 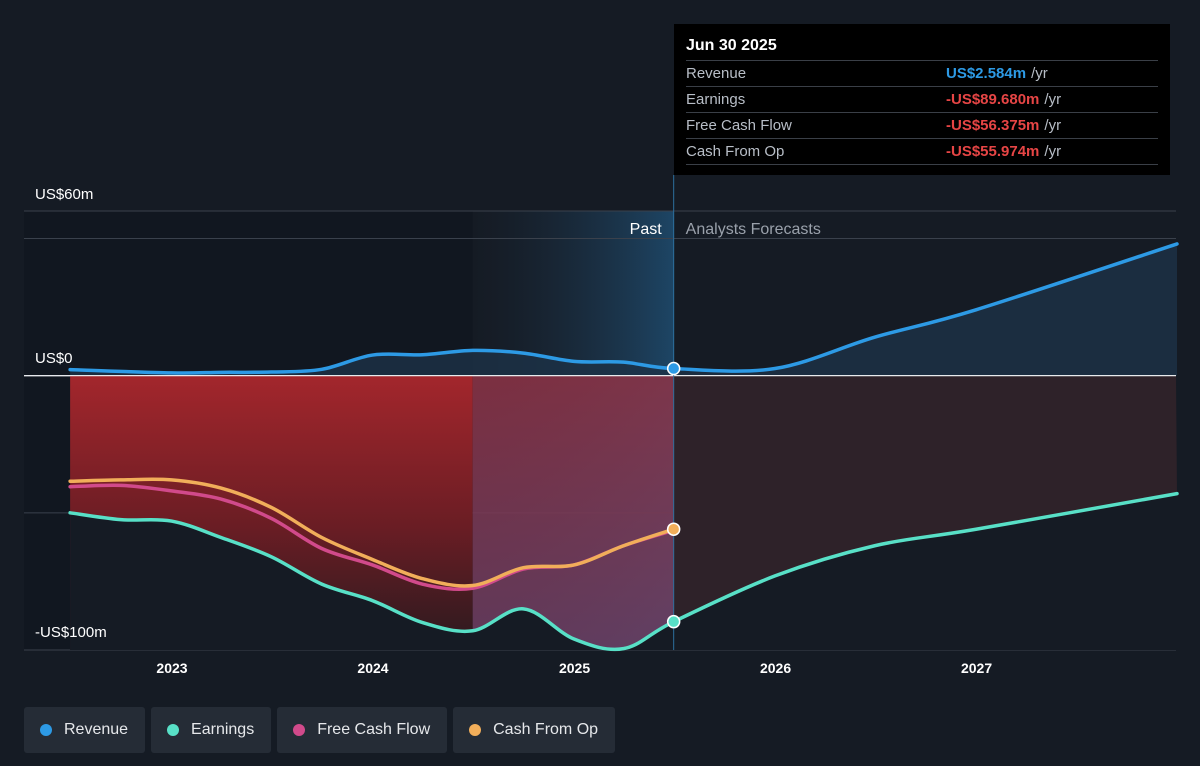 What do you see at coordinates (673, 529) in the screenshot?
I see `cash-from-op-marker` at bounding box center [673, 529].